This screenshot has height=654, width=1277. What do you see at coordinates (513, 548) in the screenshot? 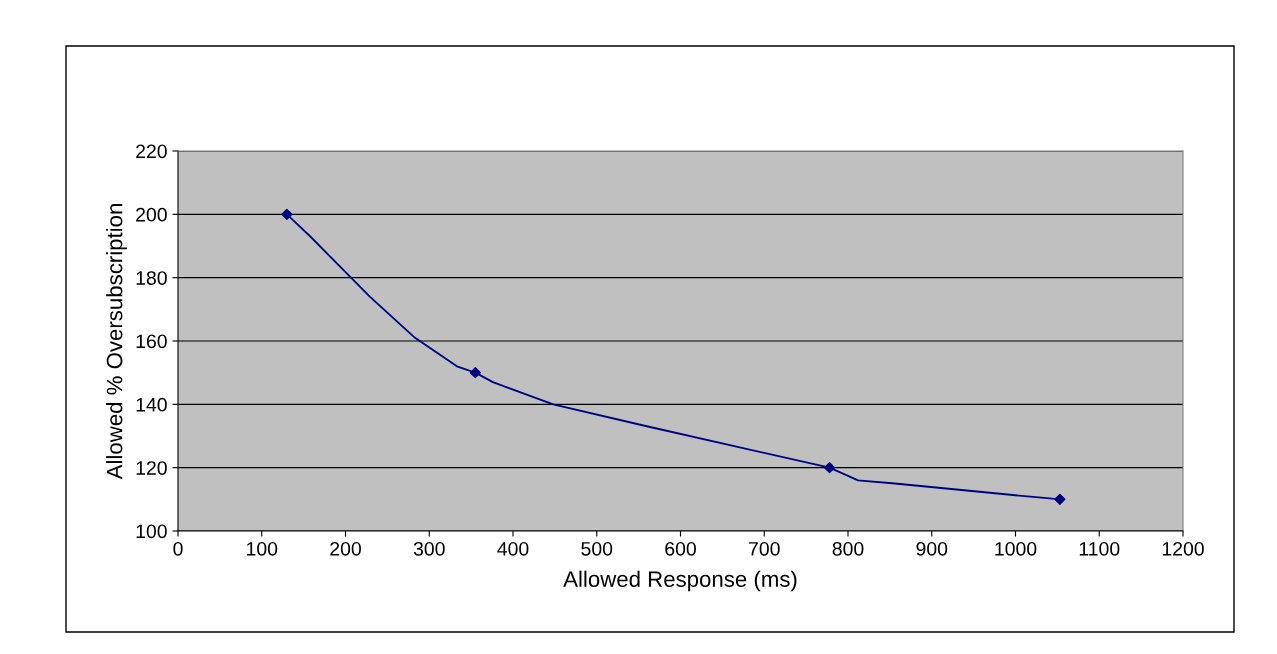
I see `x-tick-label: 400` at bounding box center [513, 548].